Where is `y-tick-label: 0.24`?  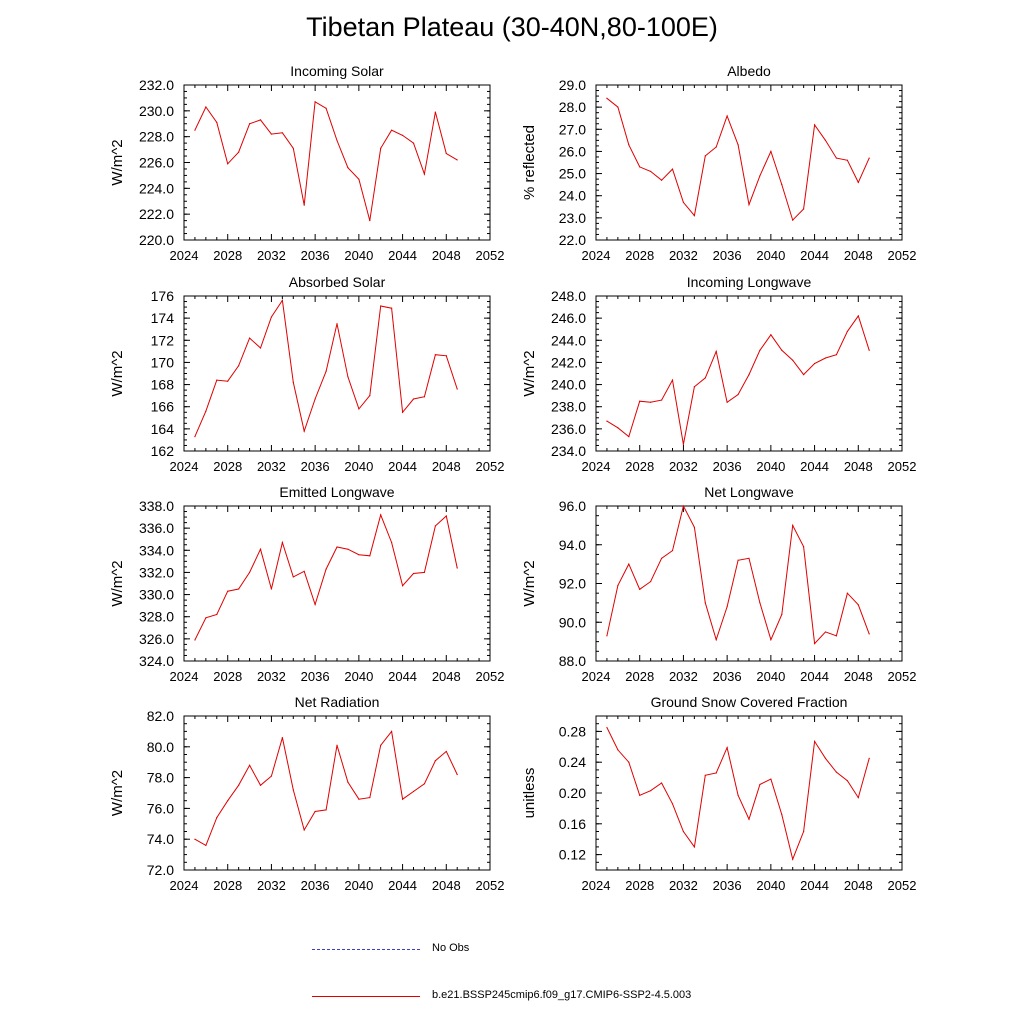
y-tick-label: 0.24 is located at coordinates (572, 762).